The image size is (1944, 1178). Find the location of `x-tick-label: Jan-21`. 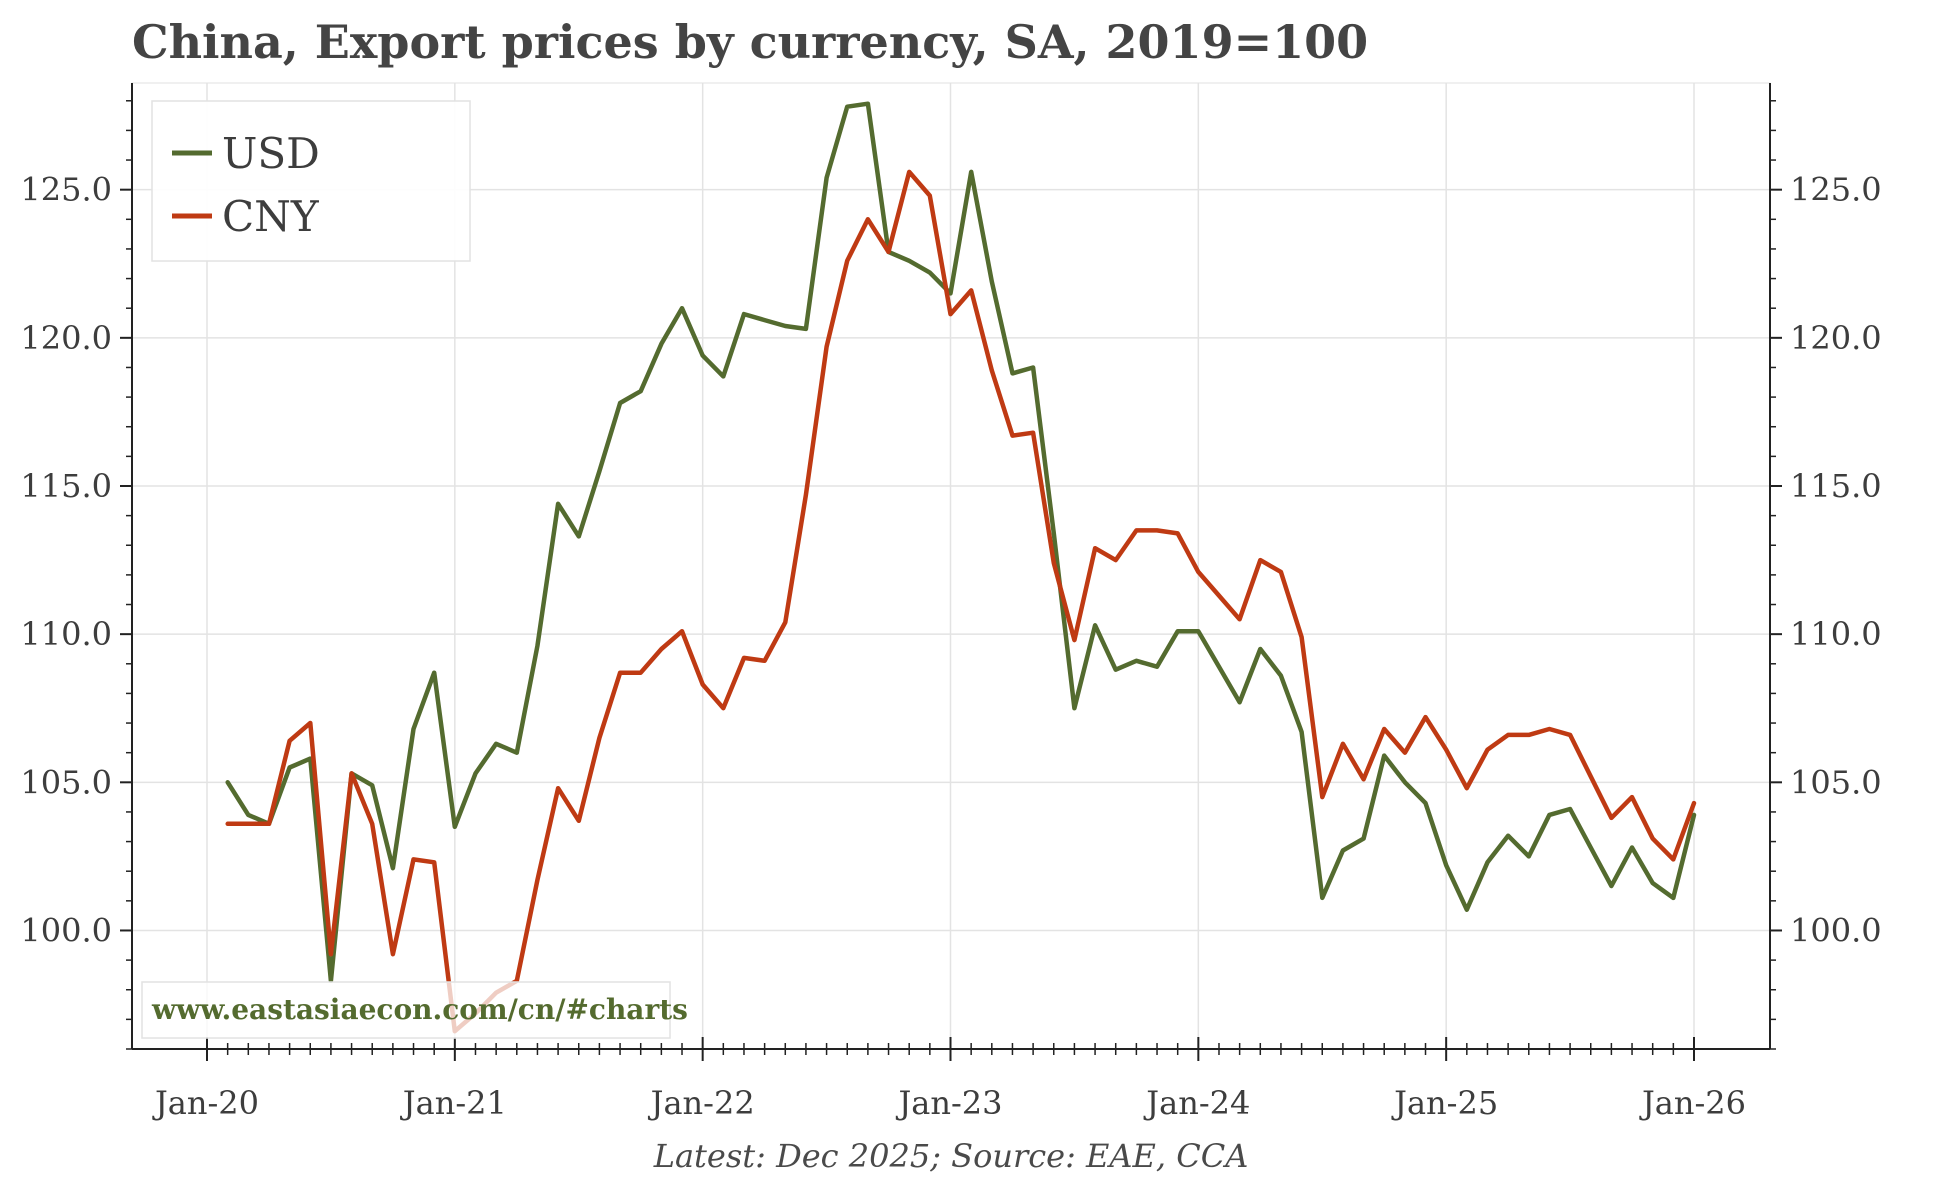

x-tick-label: Jan-21 is located at coordinates (453, 1103).